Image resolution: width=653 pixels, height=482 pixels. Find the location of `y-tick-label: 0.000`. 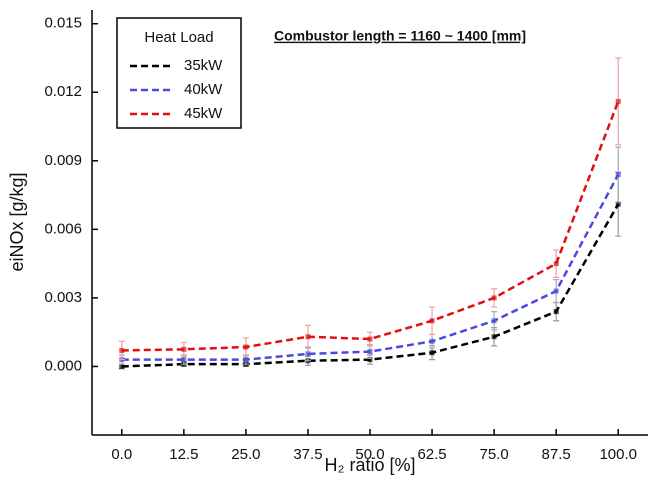

y-tick-label: 0.000 is located at coordinates (63, 365).